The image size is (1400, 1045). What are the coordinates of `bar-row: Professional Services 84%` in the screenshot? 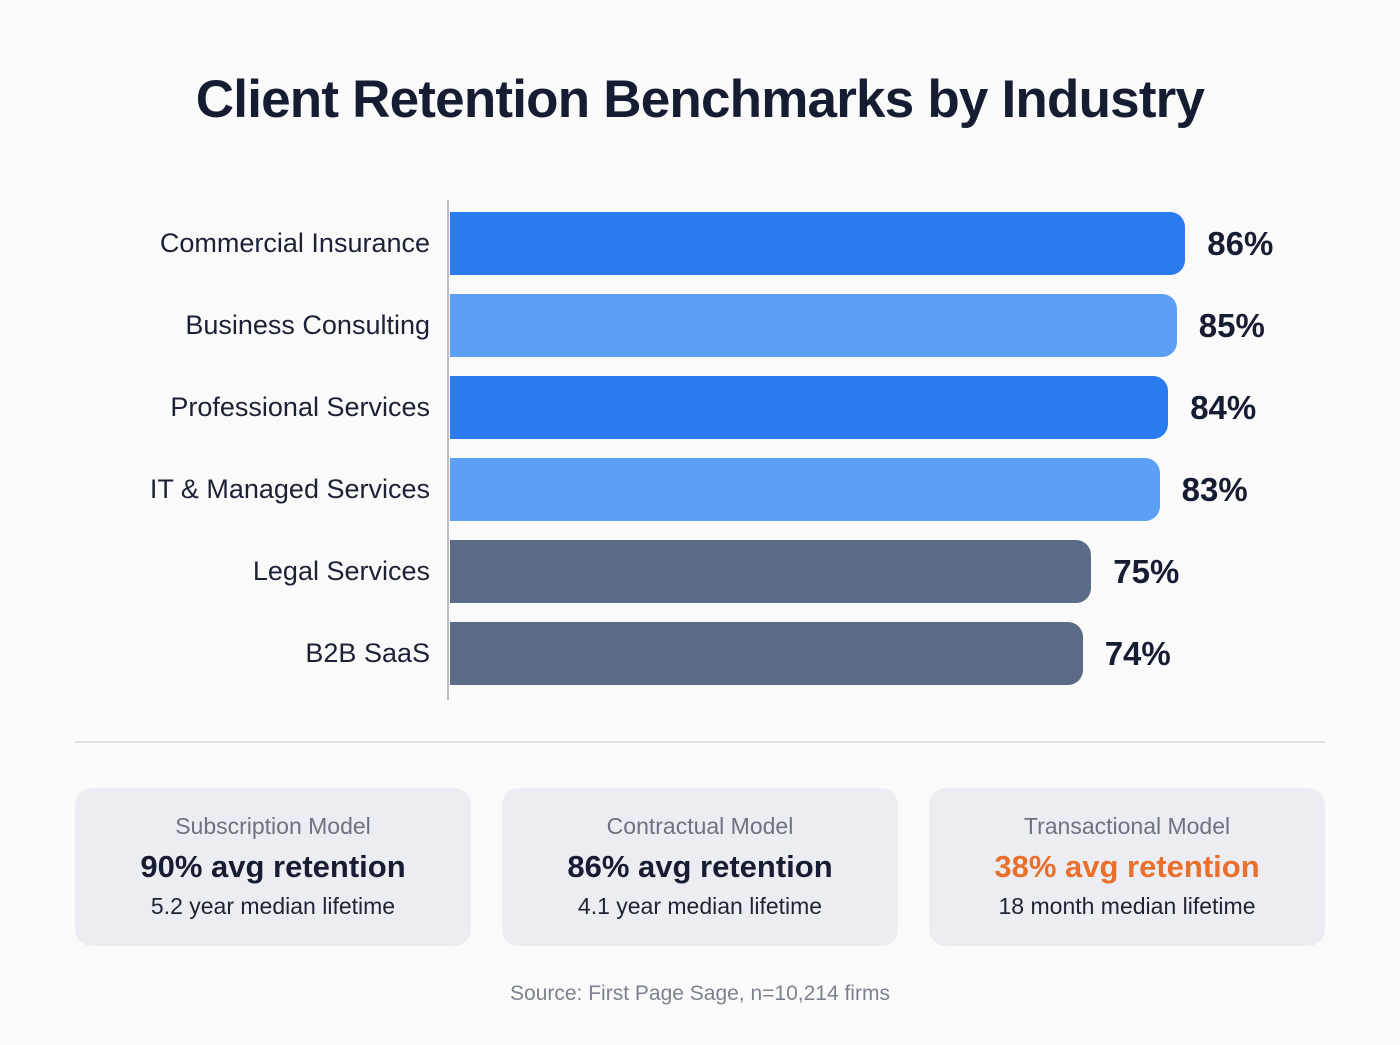 It's located at (700, 407).